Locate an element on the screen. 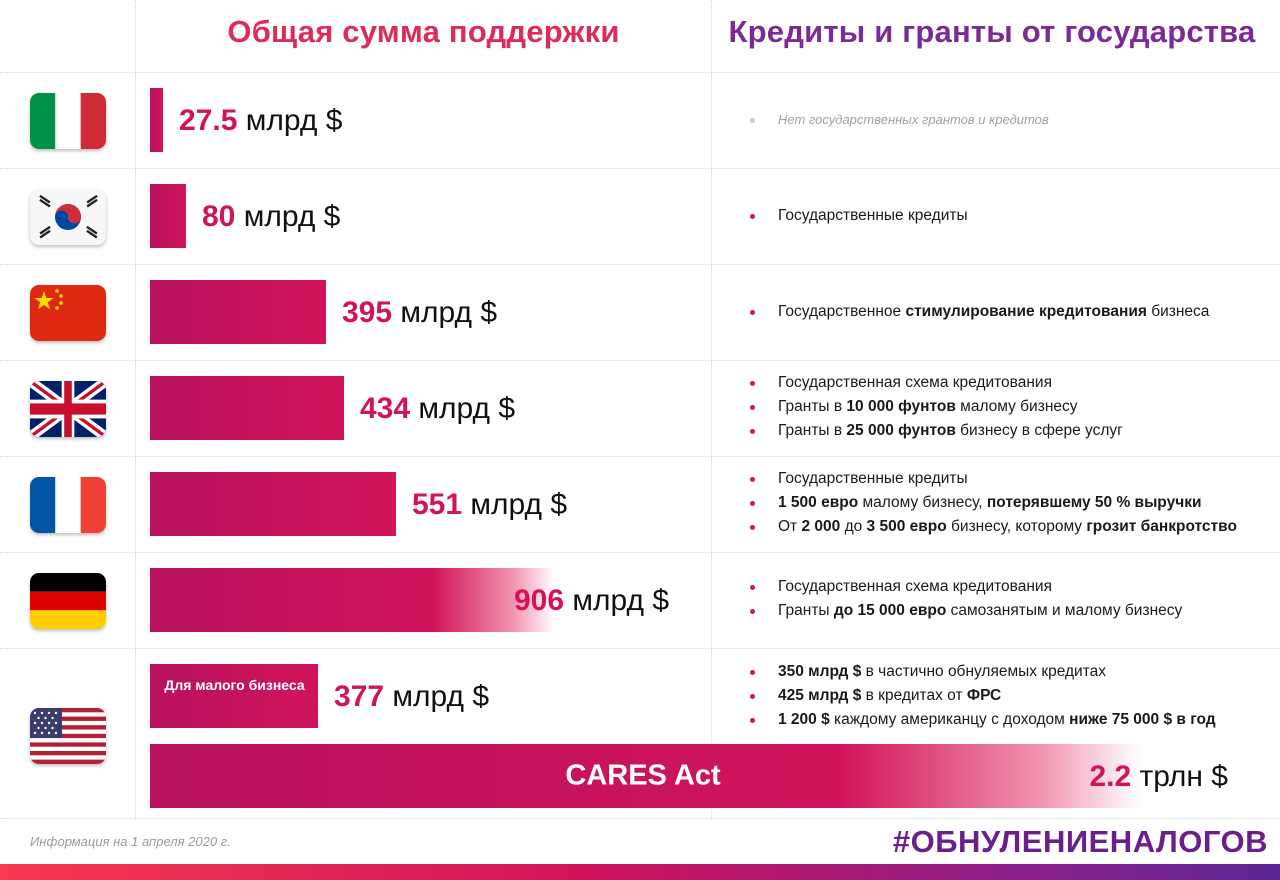 The width and height of the screenshot is (1280, 880). value-label-france: 551 млрд $ is located at coordinates (489, 505).